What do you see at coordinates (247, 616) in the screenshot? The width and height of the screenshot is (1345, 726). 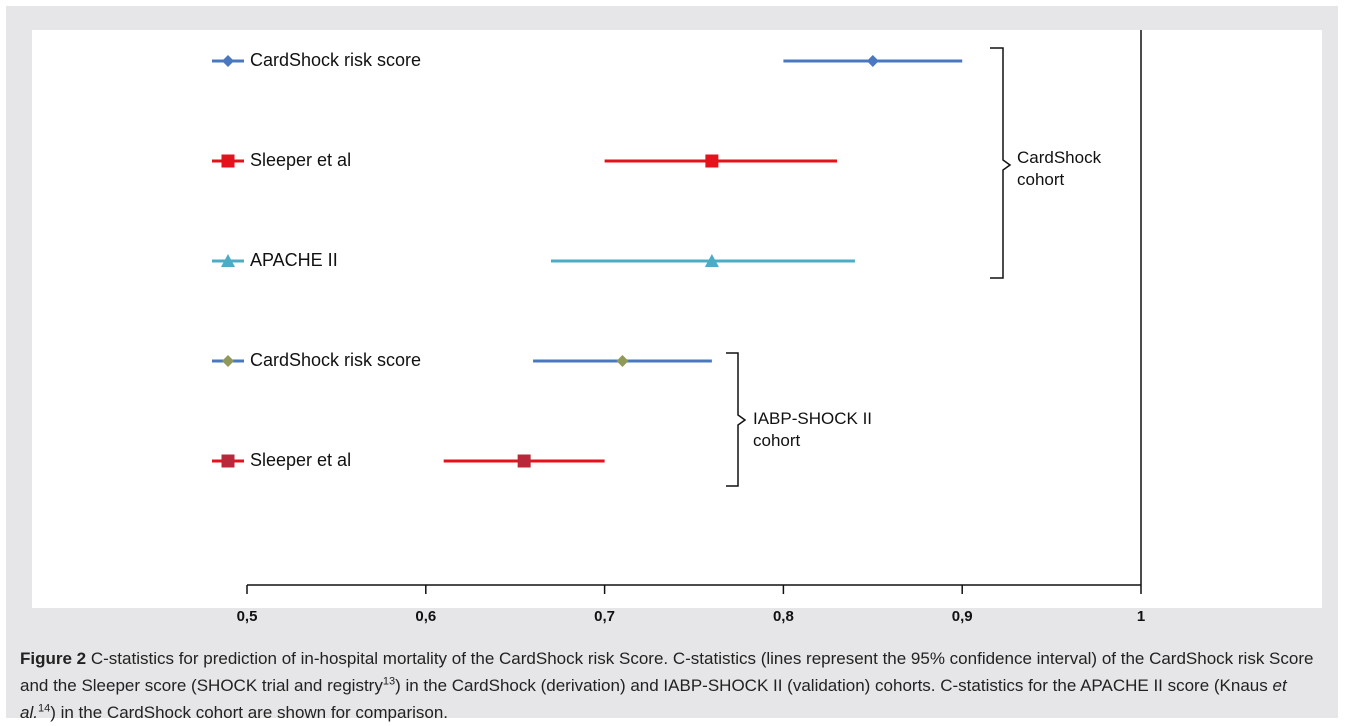 I see `x-tick-label: 0,5` at bounding box center [247, 616].